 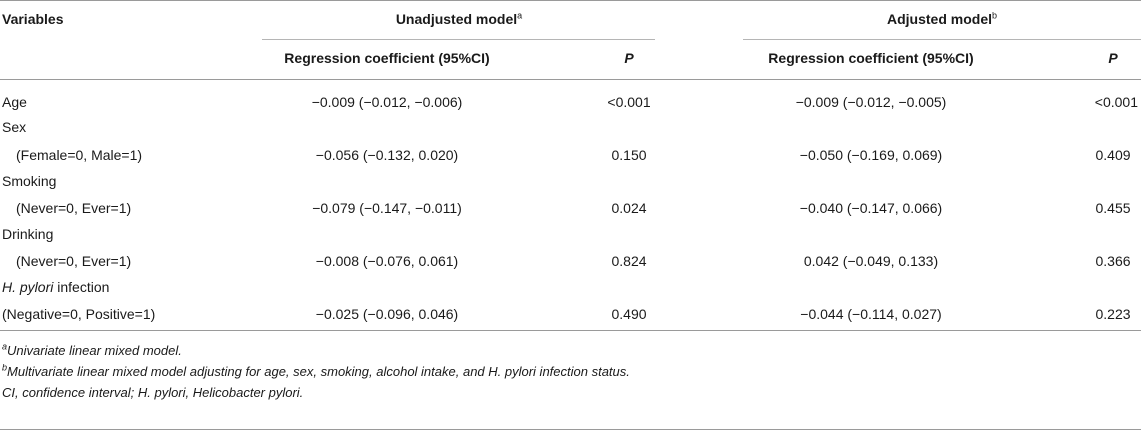 I want to click on row-coef-unadjusted: −0.008 (−0.076, 0.061), so click(x=387, y=261).